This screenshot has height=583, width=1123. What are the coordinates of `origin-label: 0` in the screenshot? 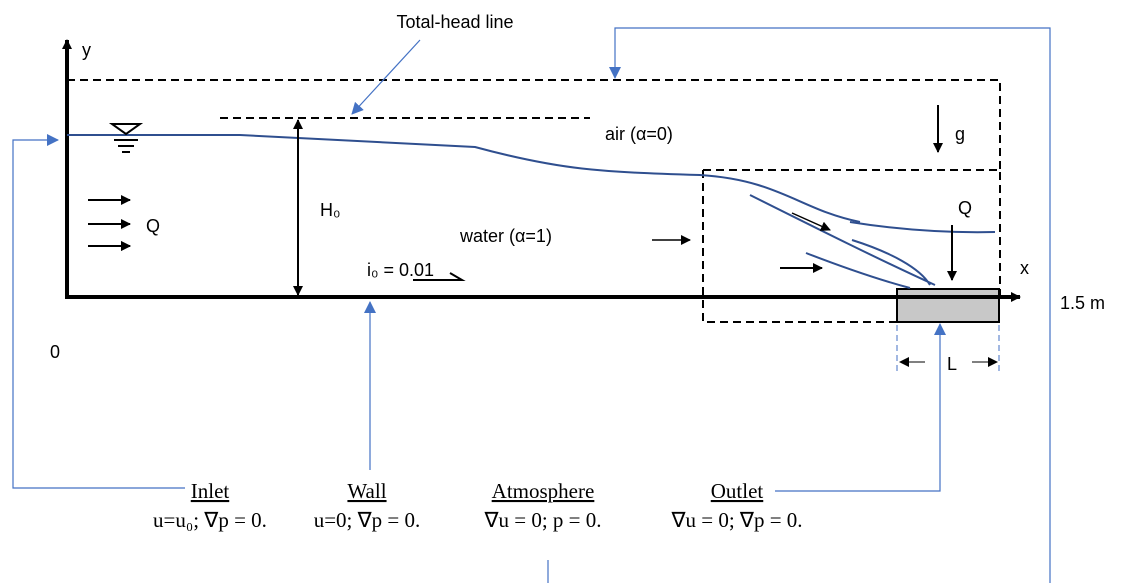 It's located at (55, 352).